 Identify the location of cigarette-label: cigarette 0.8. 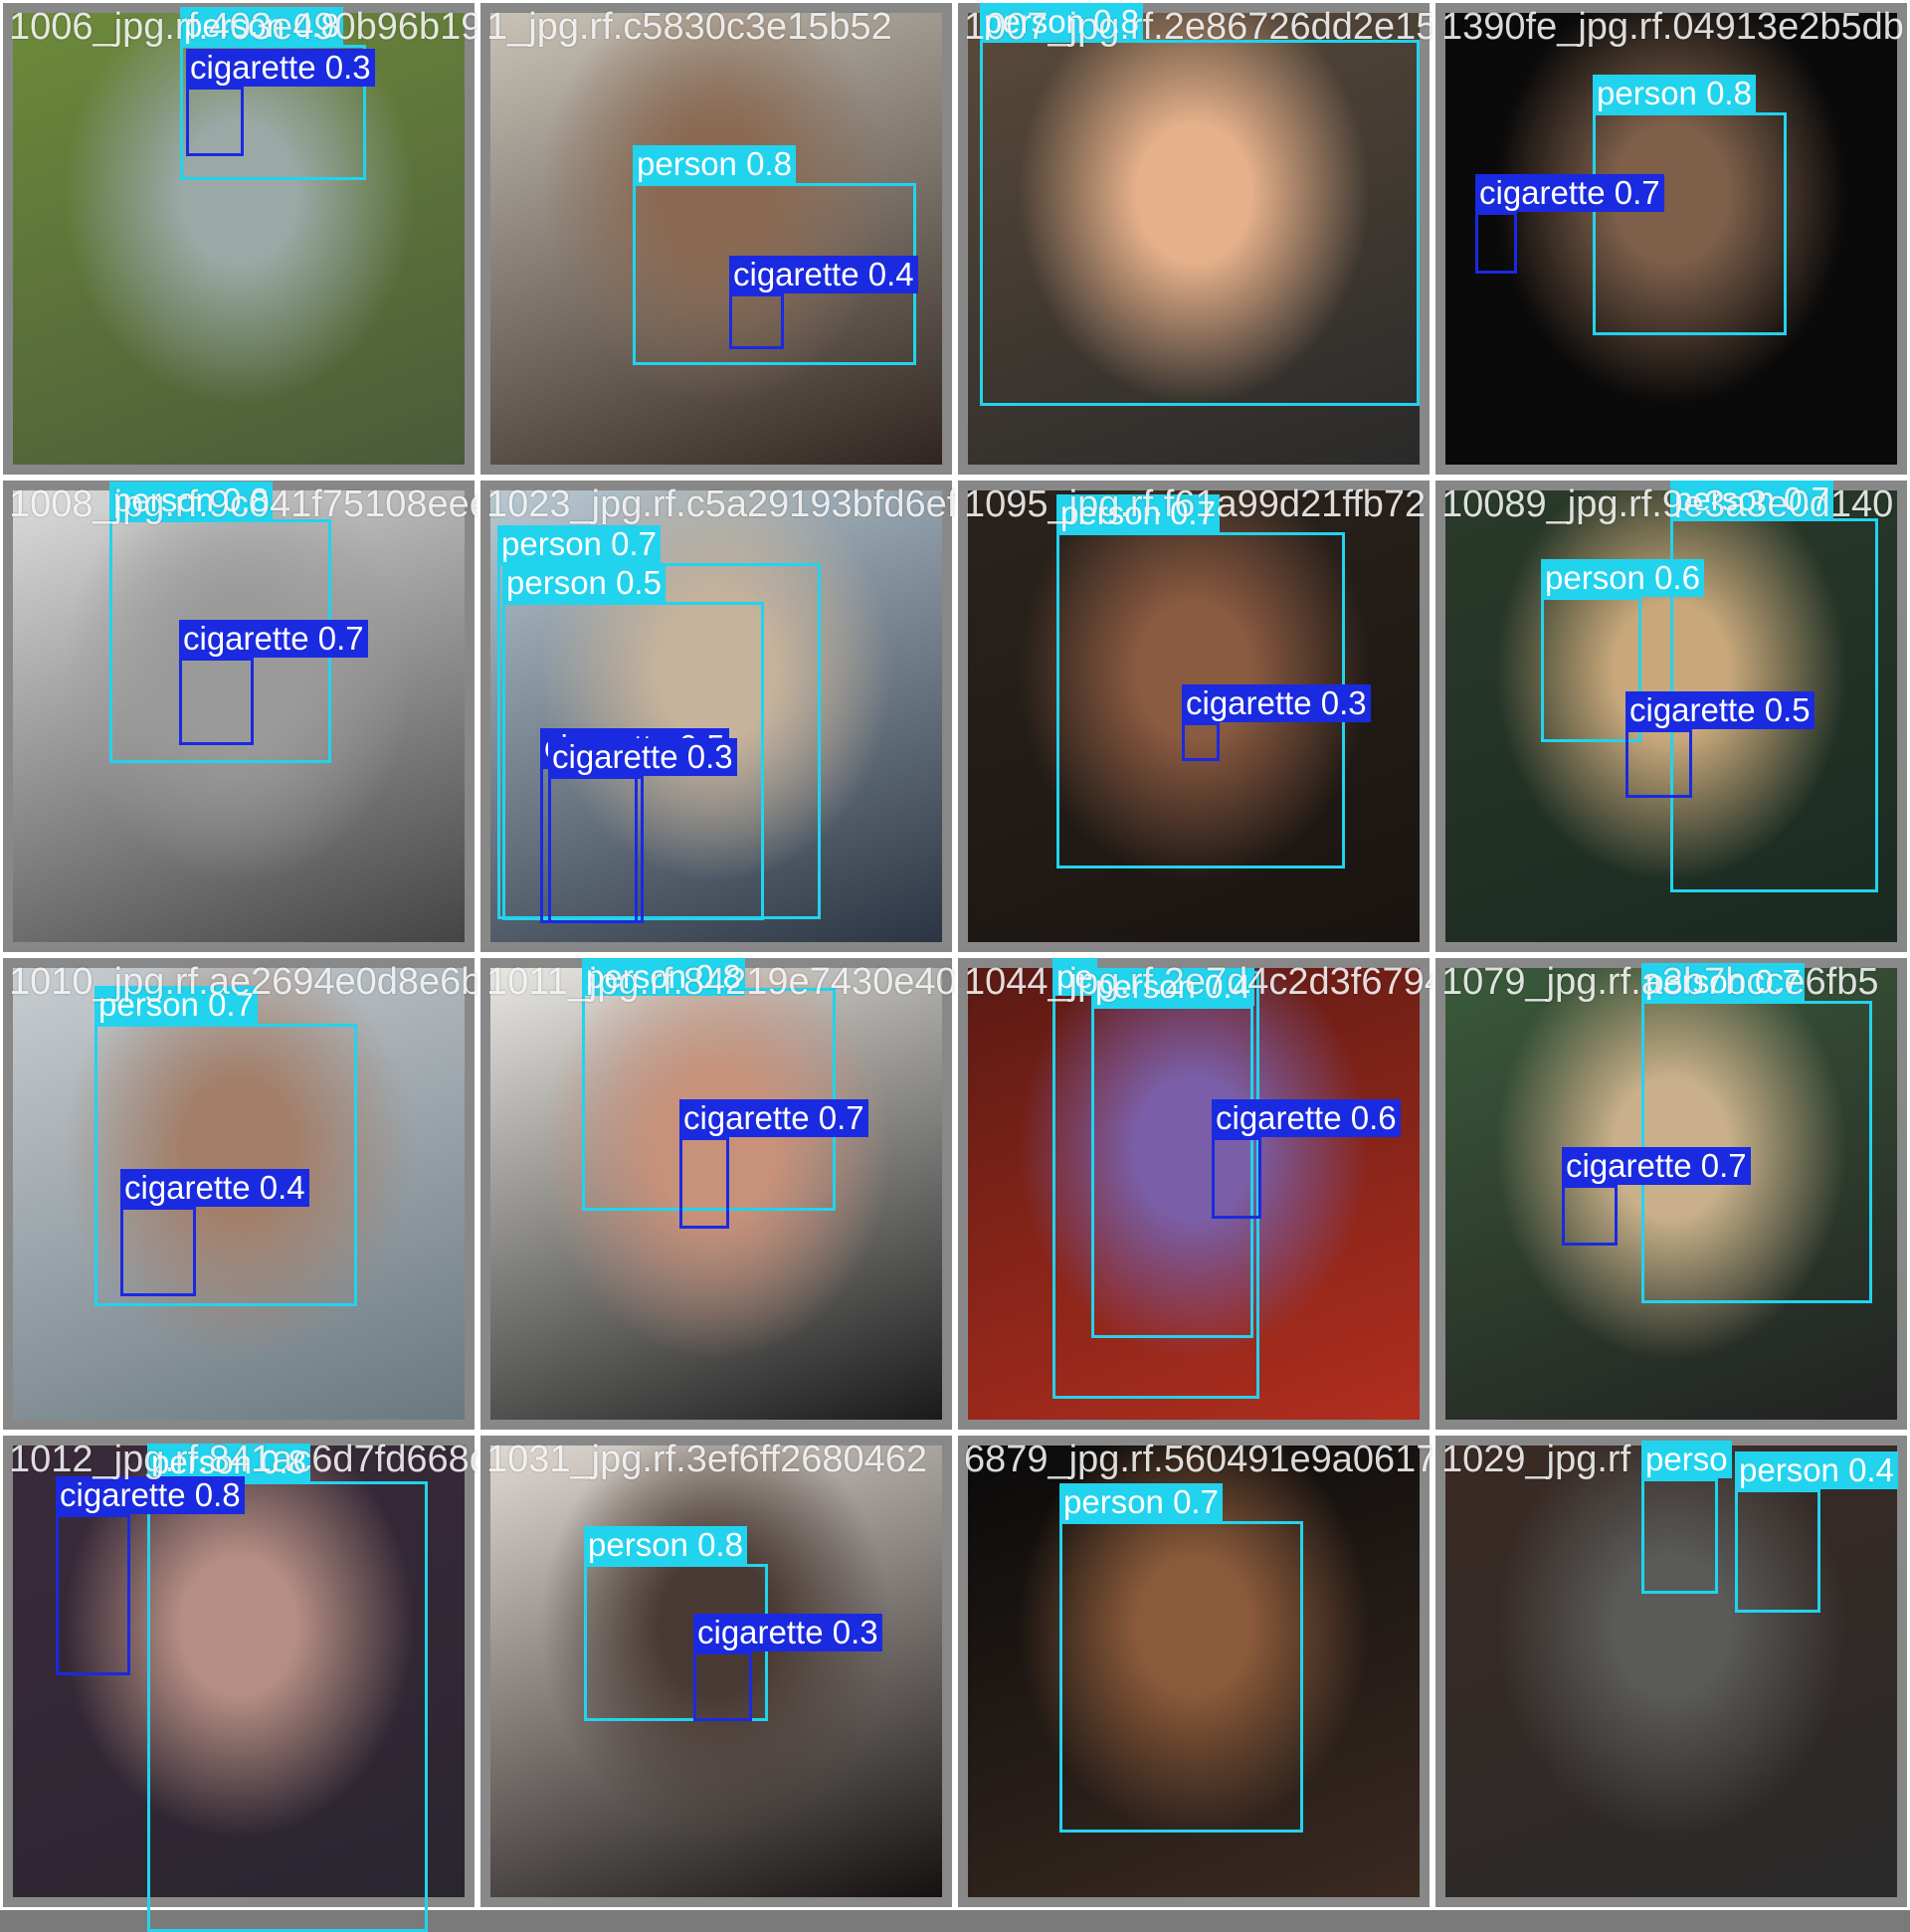
(150, 1495).